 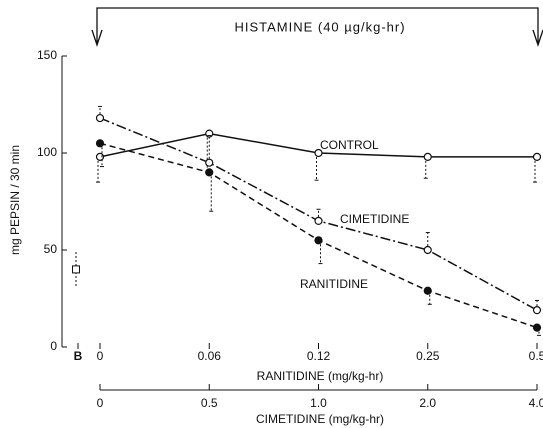 I want to click on x-tick-label: 0.06, so click(x=210, y=356).